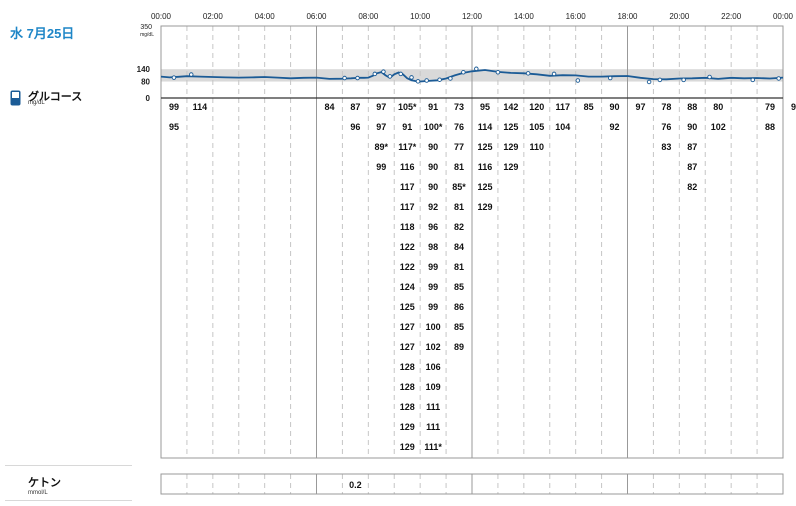 The height and width of the screenshot is (506, 796). I want to click on glucose-label: グルコース, so click(55, 97).